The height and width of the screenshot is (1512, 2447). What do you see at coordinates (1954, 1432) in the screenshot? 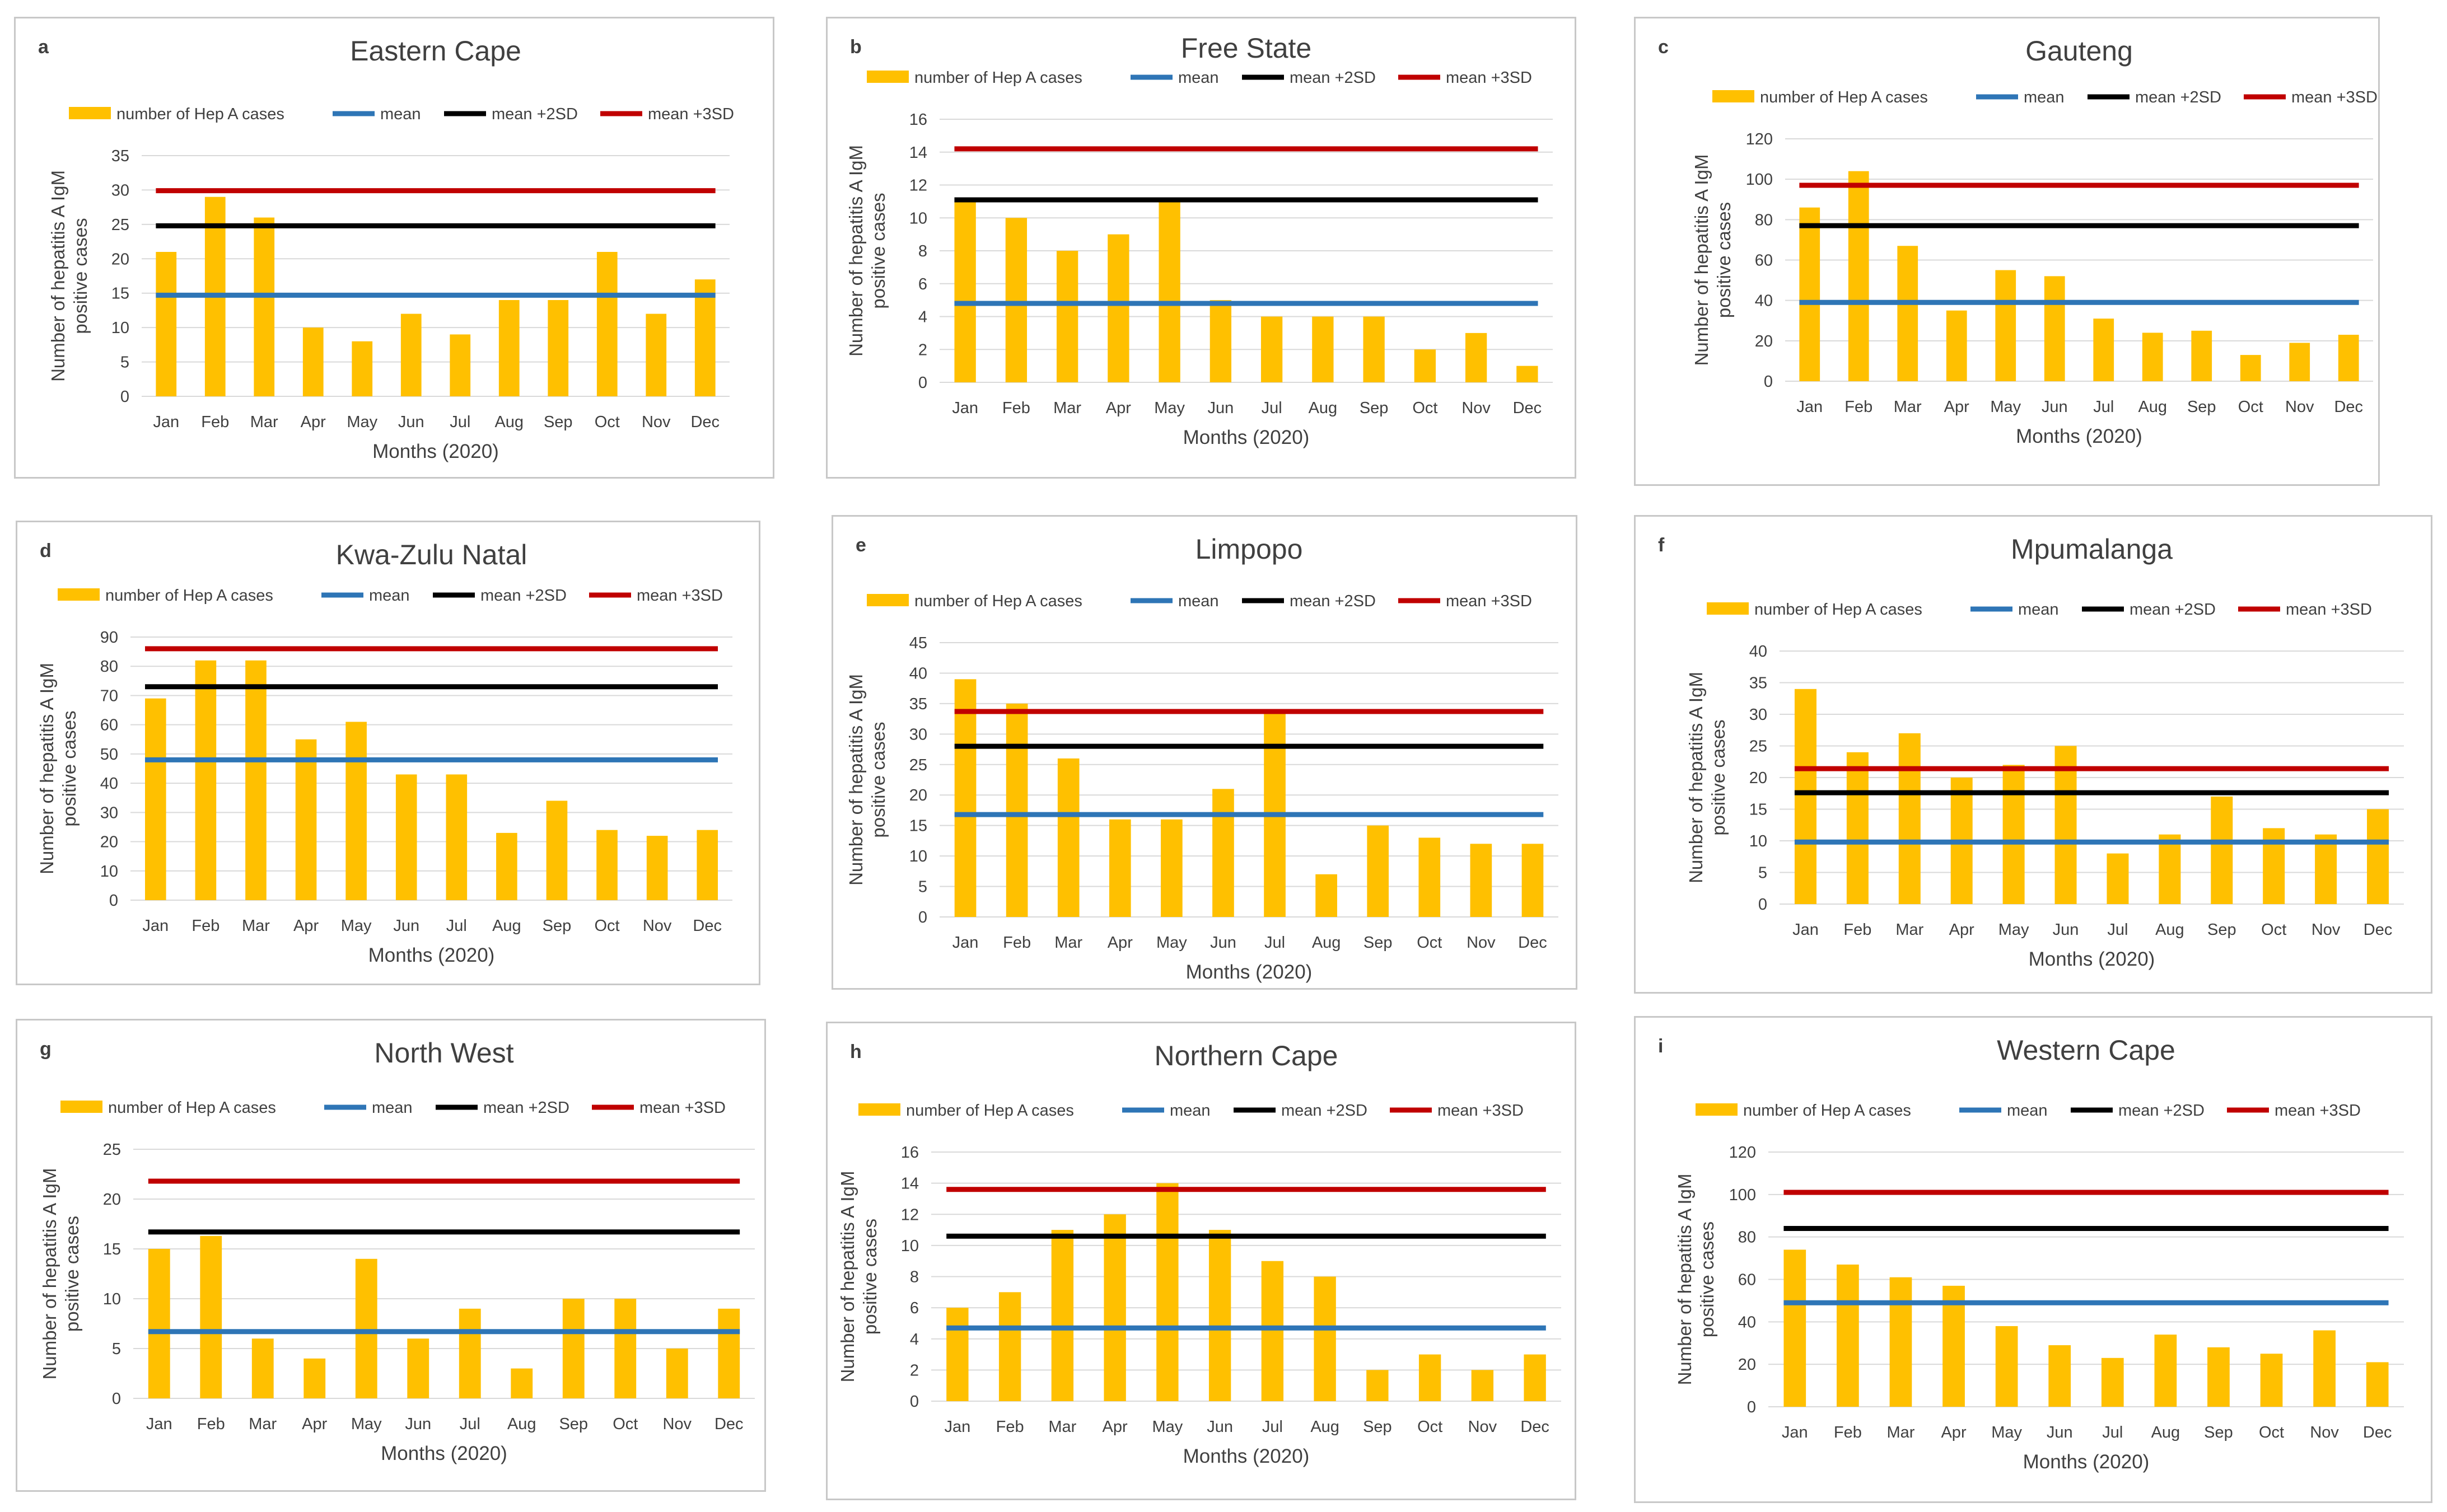
I see `x-tick-label: Apr` at bounding box center [1954, 1432].